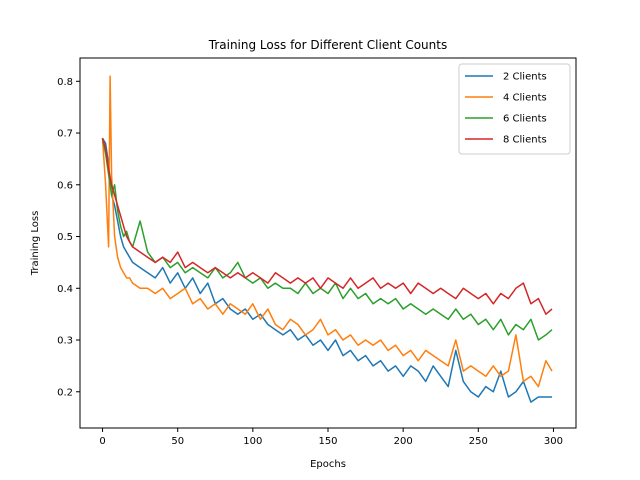 The height and width of the screenshot is (480, 640). I want to click on legend-label: 2 Clients, so click(525, 77).